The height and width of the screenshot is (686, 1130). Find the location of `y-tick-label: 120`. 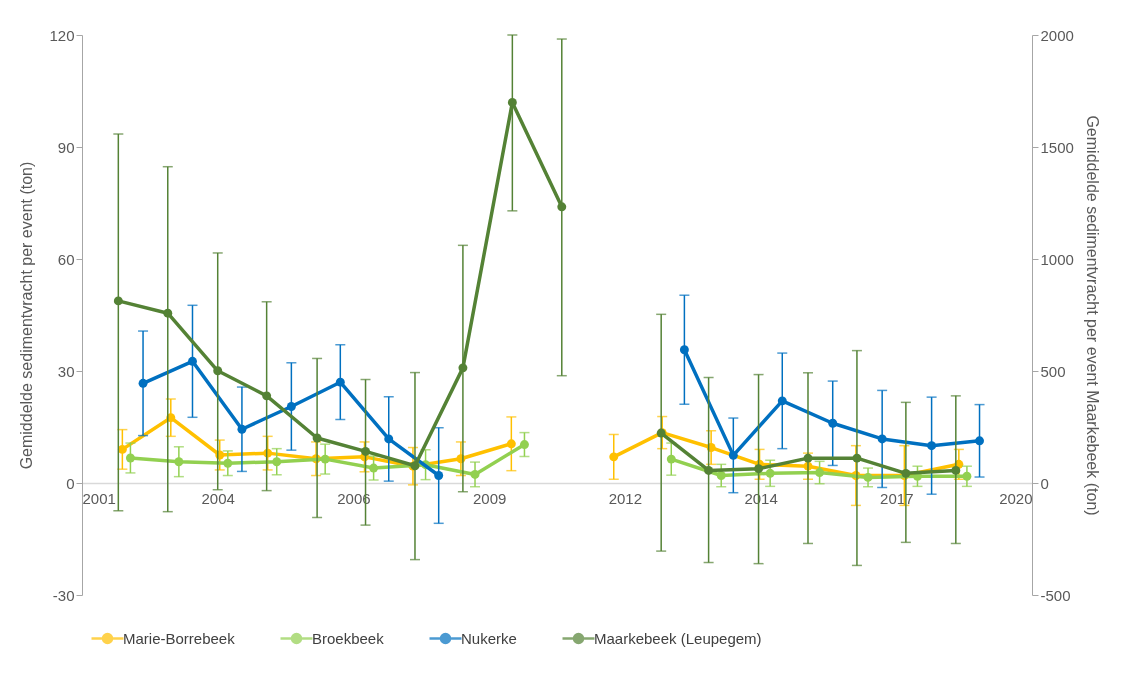

y-tick-label: 120 is located at coordinates (62, 35).